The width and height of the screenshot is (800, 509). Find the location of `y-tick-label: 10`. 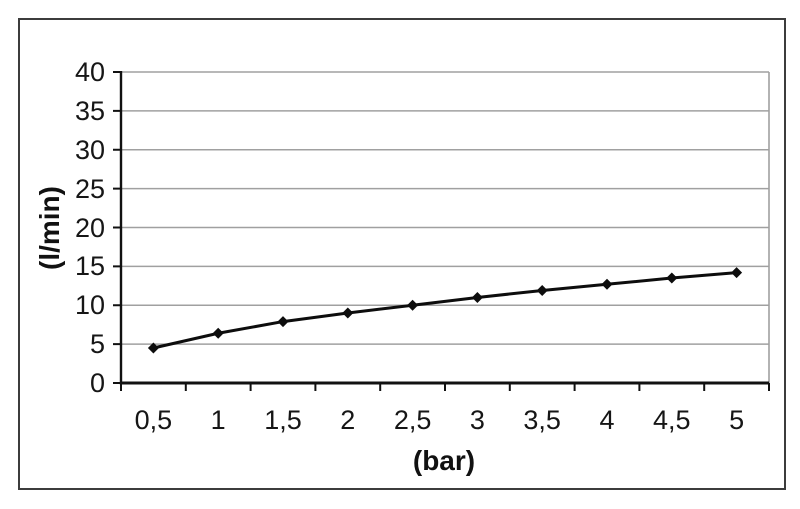

y-tick-label: 10 is located at coordinates (89, 305).